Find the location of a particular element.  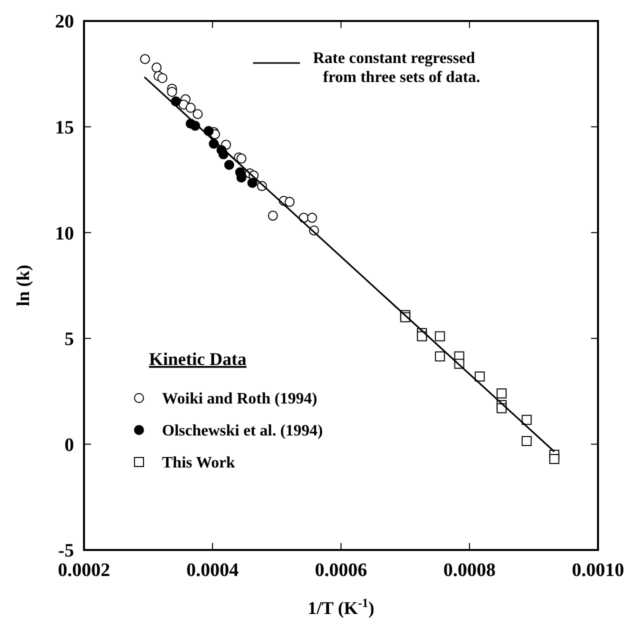

x-tick-label: 0.0004 is located at coordinates (213, 570).